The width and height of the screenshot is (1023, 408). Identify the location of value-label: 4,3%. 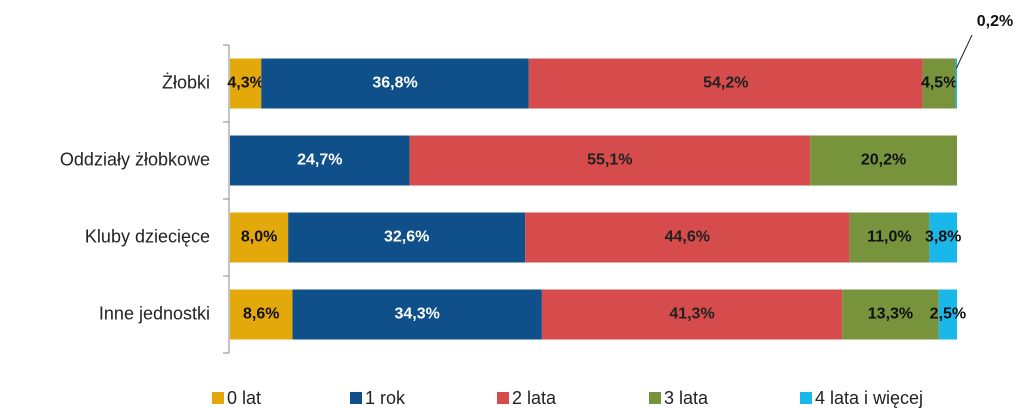
(245, 83).